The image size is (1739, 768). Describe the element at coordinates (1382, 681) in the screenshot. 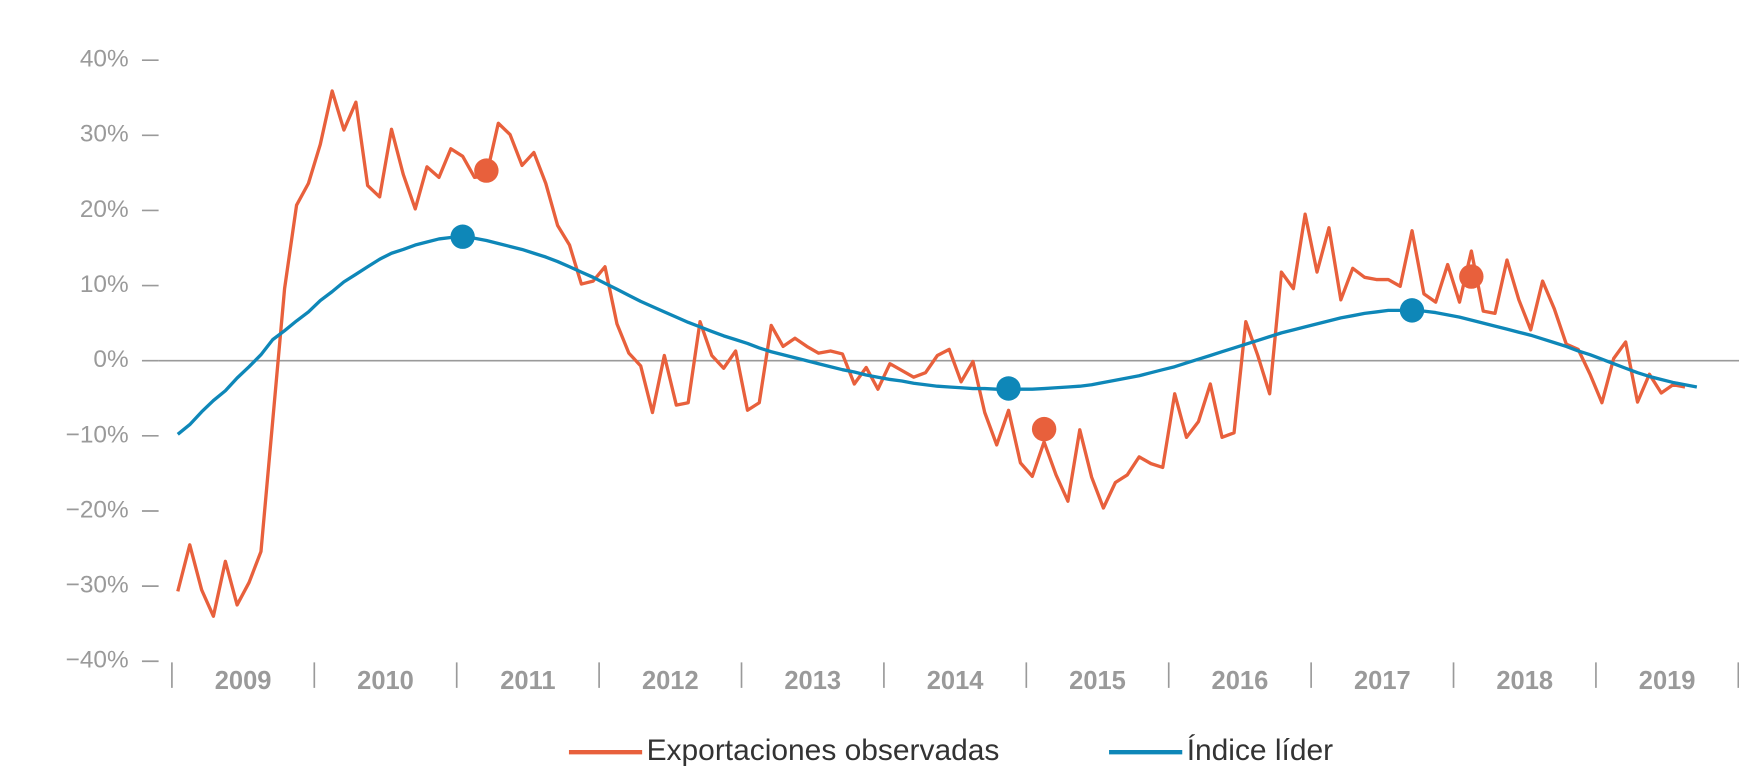

I see `x-tick-label: 2017` at that location.